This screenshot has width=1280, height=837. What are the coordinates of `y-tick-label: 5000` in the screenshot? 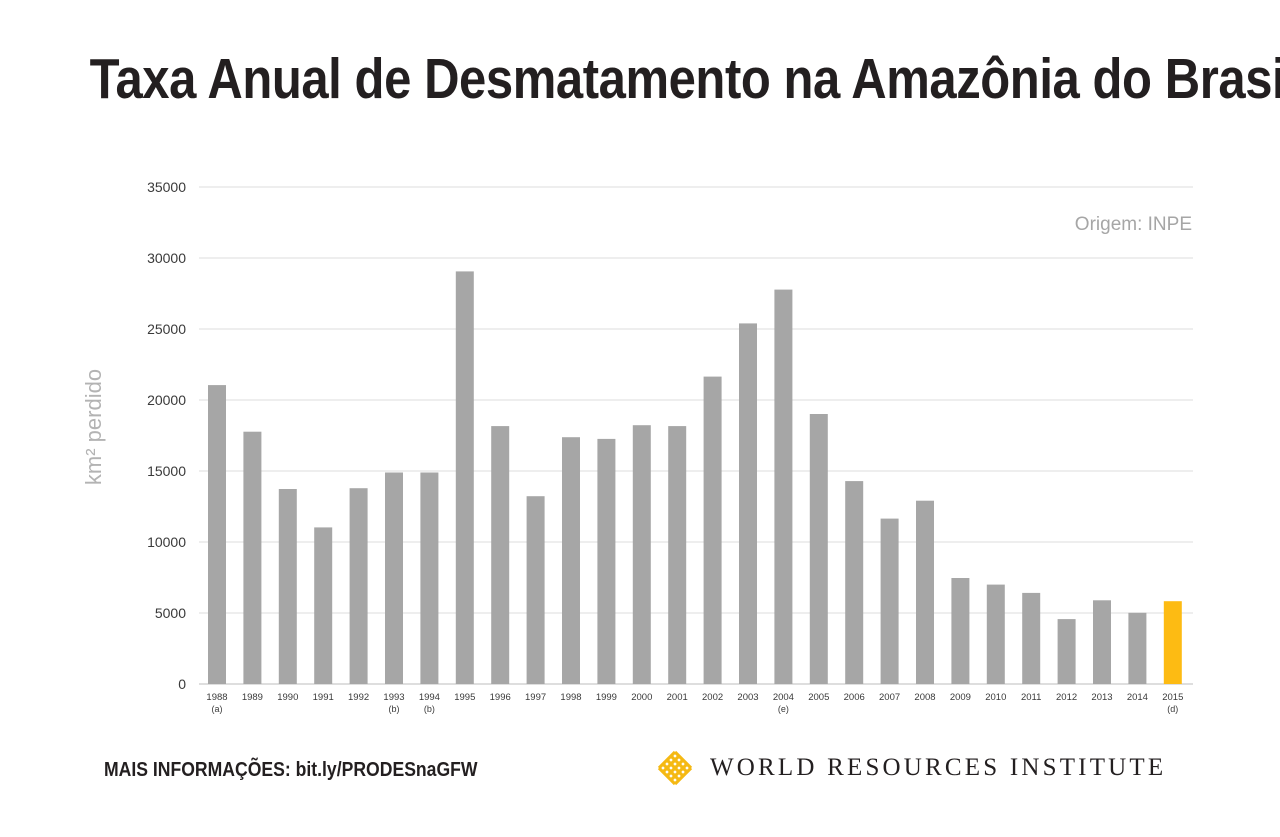 It's located at (170, 613).